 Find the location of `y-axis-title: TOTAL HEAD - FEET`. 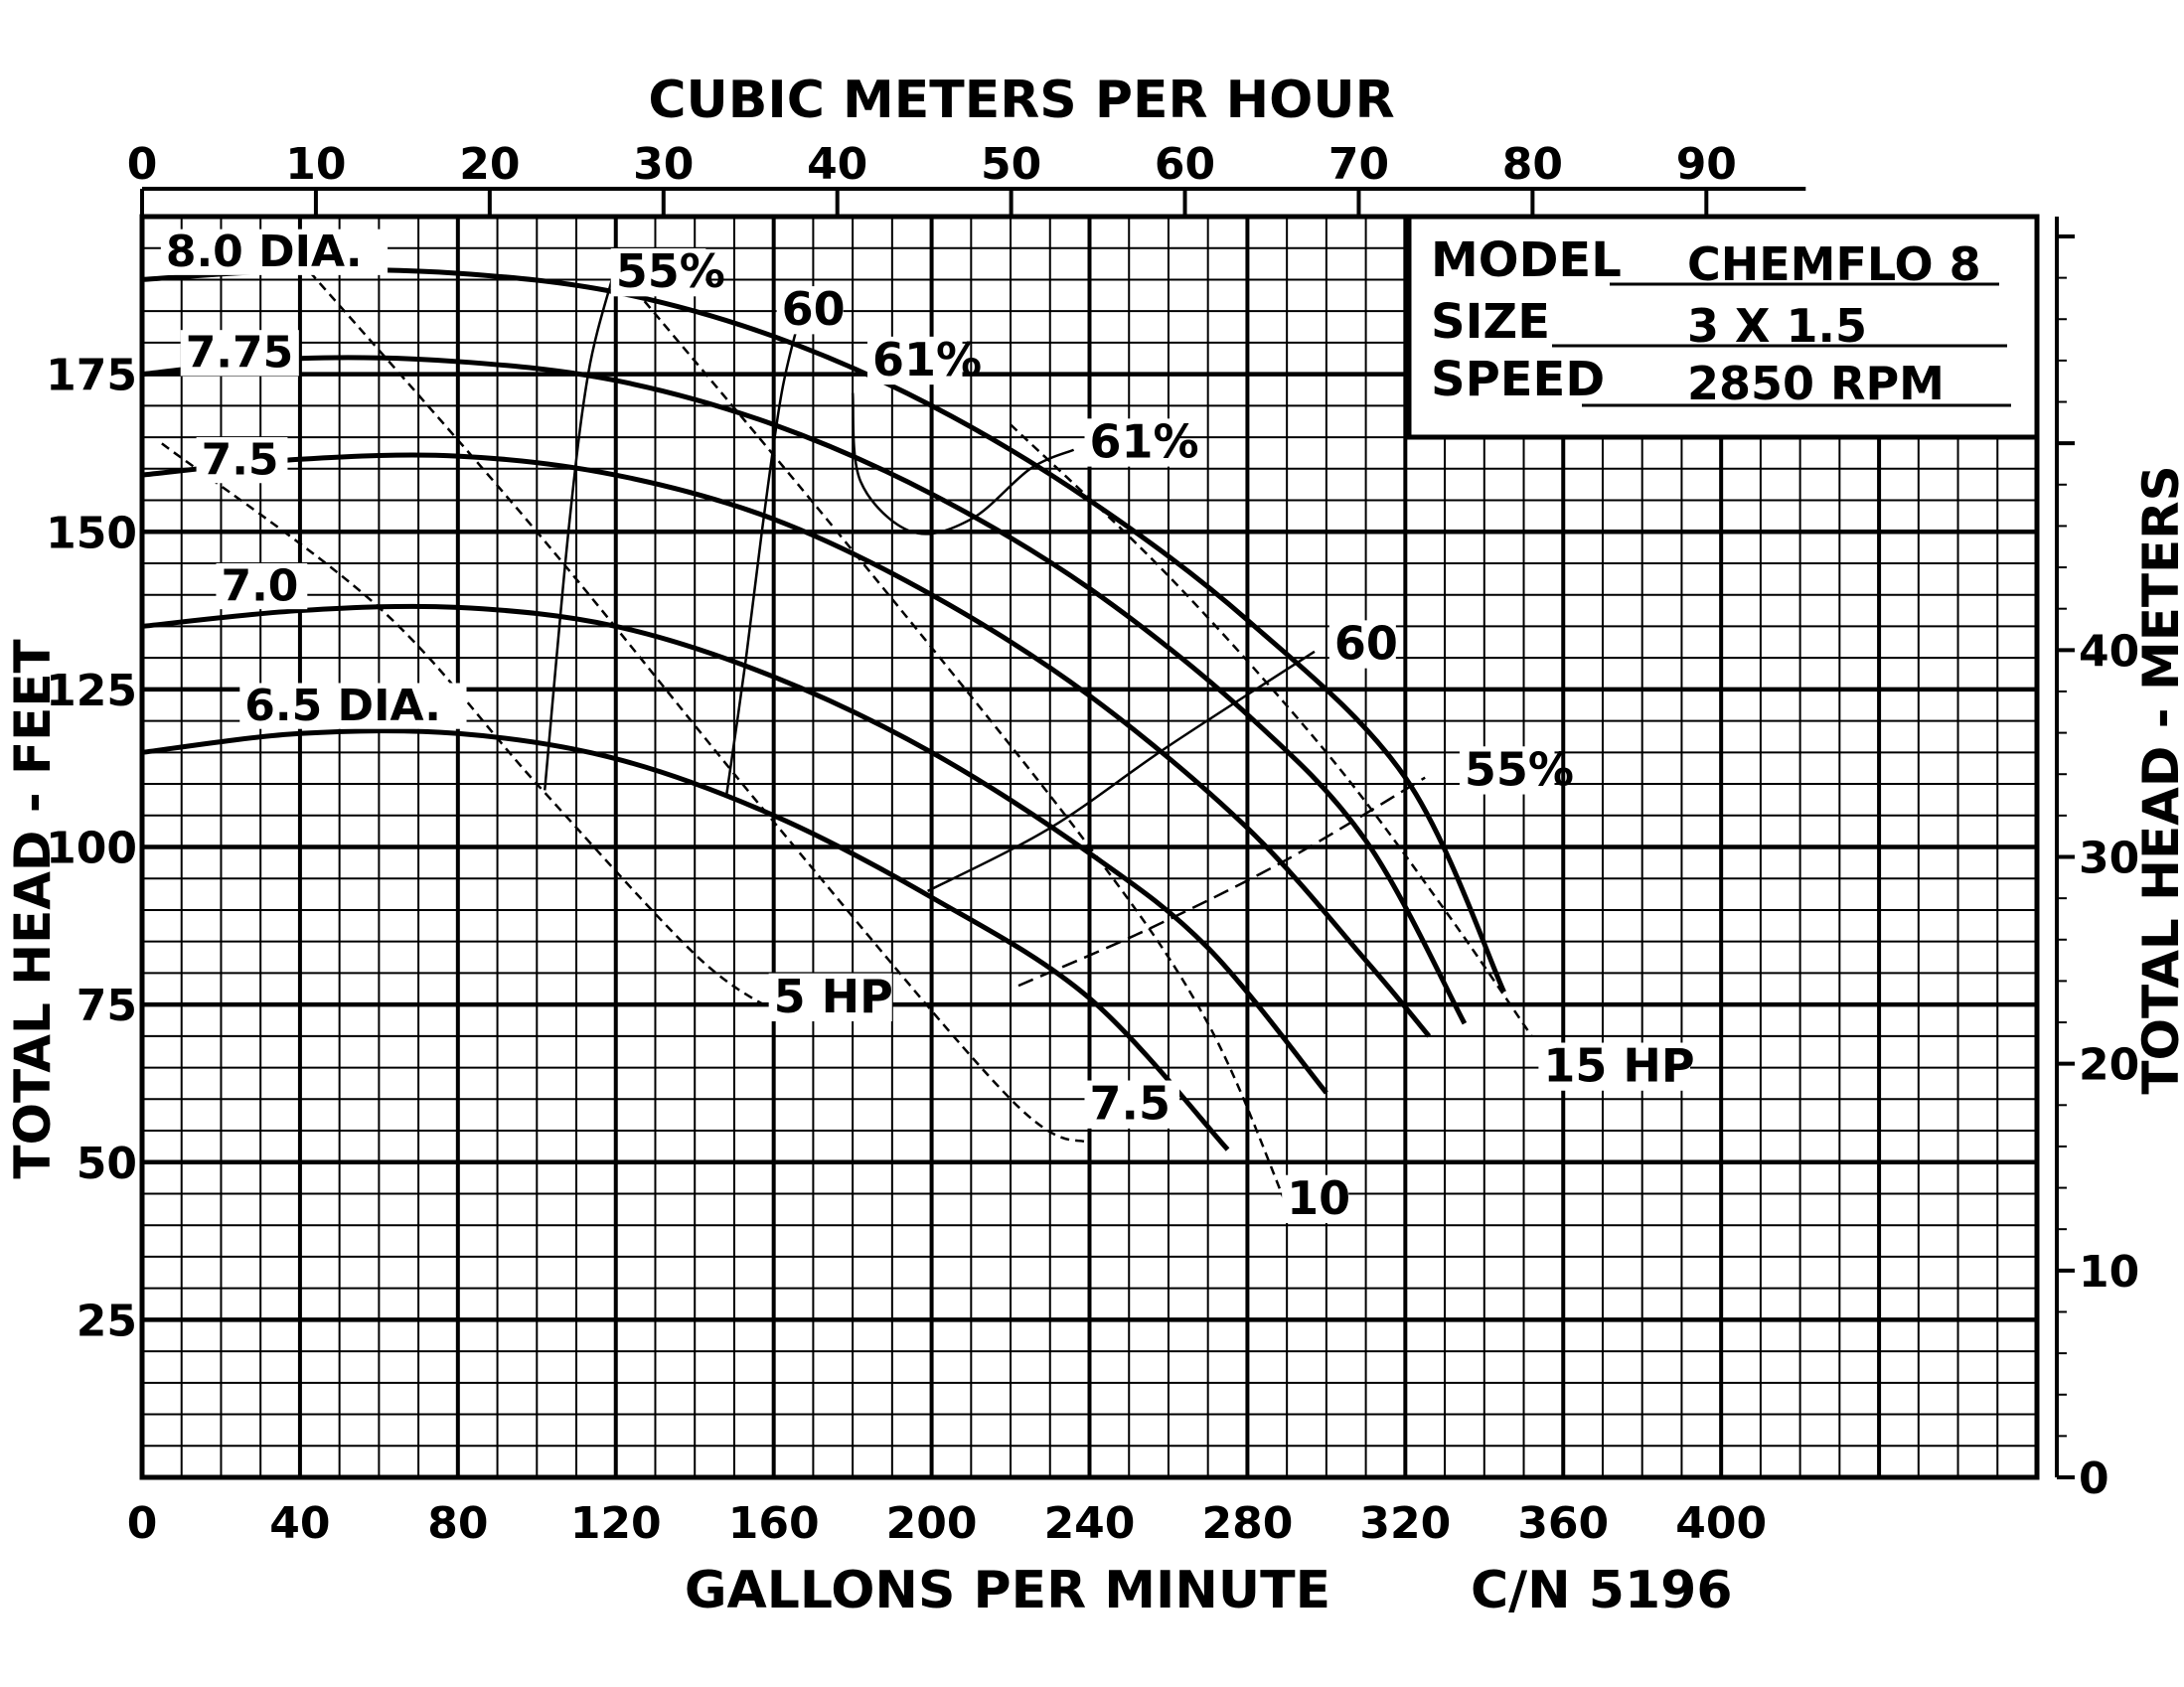

y-axis-title: TOTAL HEAD - FEET is located at coordinates (33, 908).